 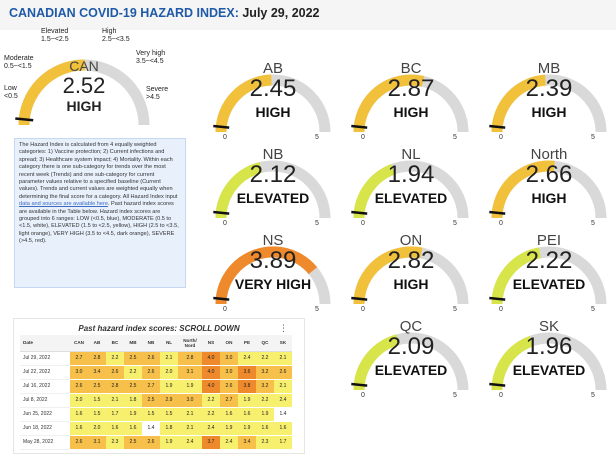 What do you see at coordinates (411, 346) in the screenshot?
I see `gauge-value: 2.09` at bounding box center [411, 346].